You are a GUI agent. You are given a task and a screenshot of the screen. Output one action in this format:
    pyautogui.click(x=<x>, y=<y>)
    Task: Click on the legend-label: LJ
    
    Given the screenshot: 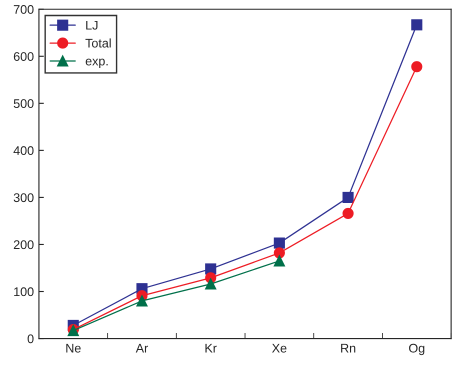 What is the action you would take?
    pyautogui.click(x=92, y=25)
    